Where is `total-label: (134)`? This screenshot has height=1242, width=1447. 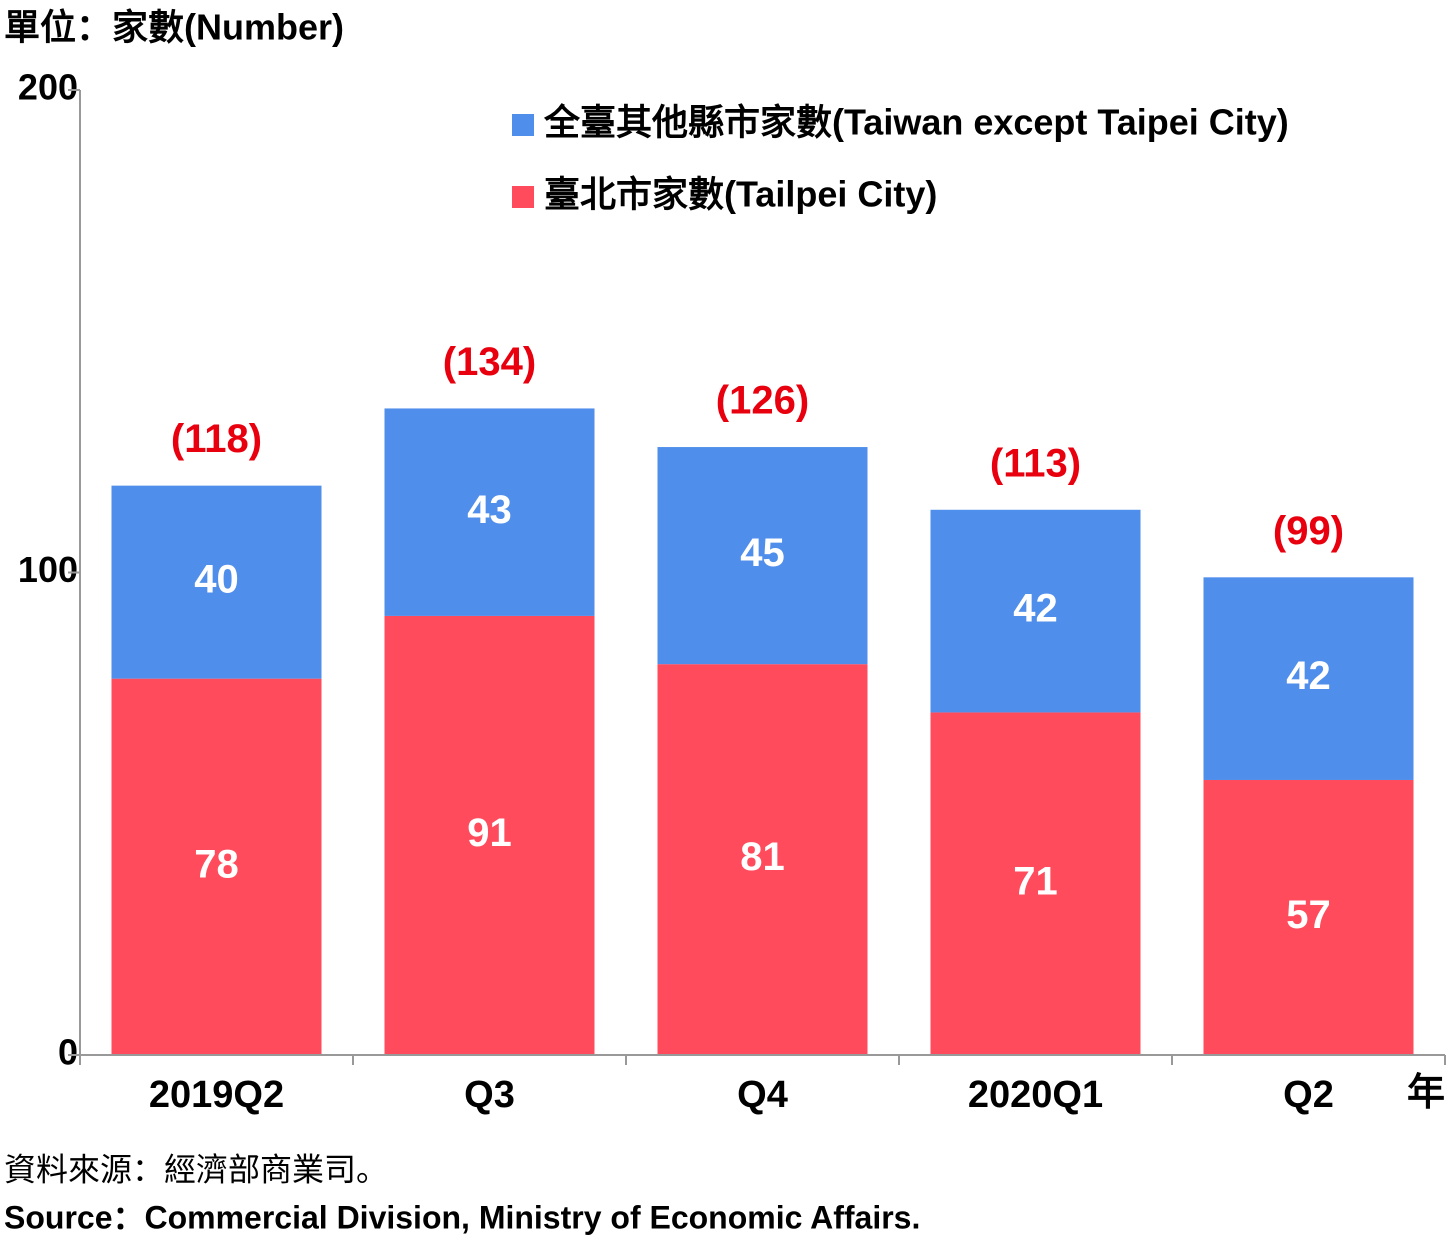 total-label: (134) is located at coordinates (489, 362).